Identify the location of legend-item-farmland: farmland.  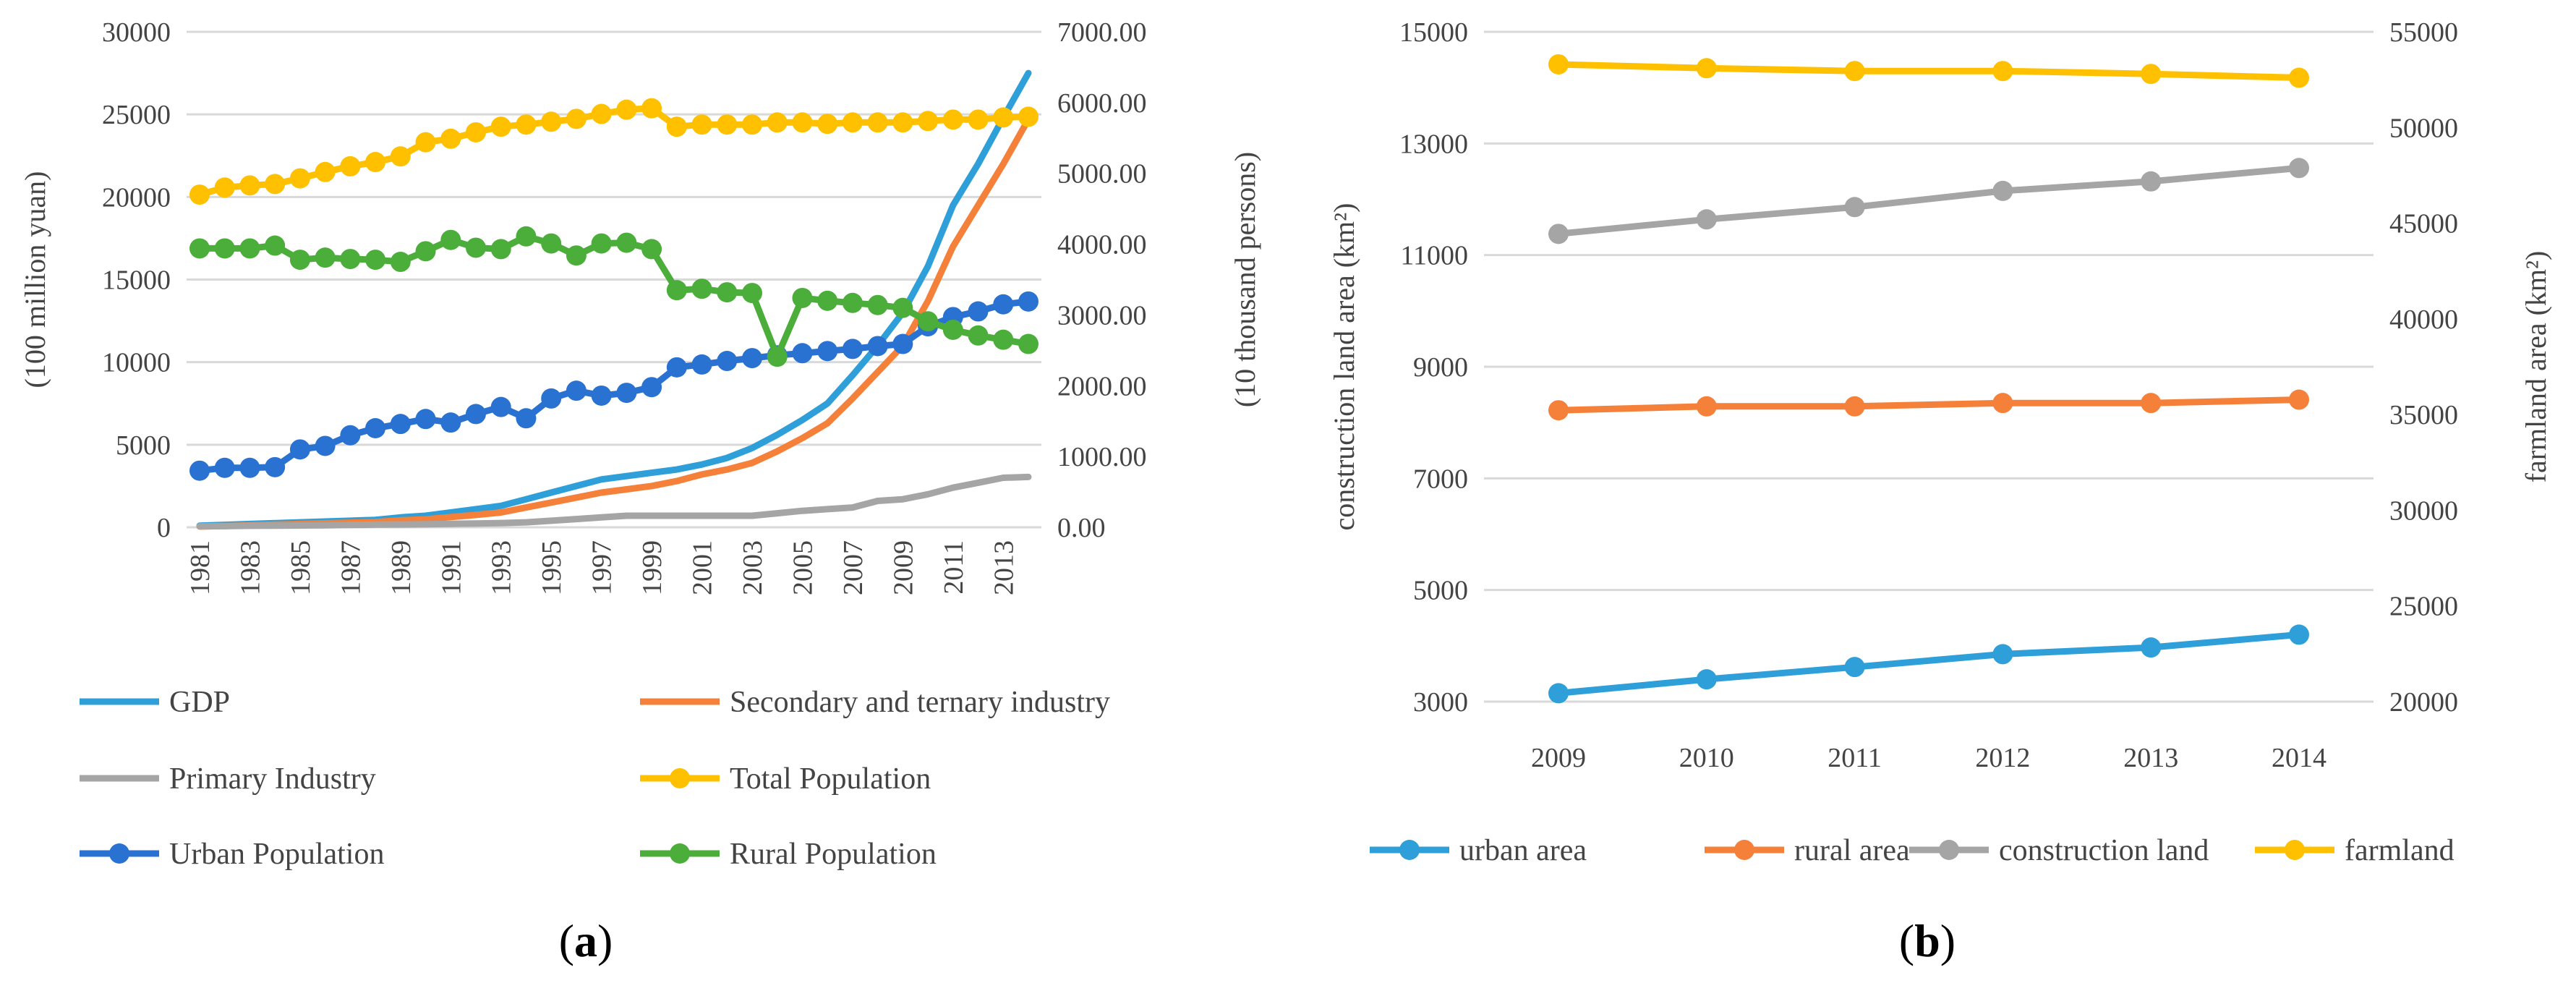
(2355, 850).